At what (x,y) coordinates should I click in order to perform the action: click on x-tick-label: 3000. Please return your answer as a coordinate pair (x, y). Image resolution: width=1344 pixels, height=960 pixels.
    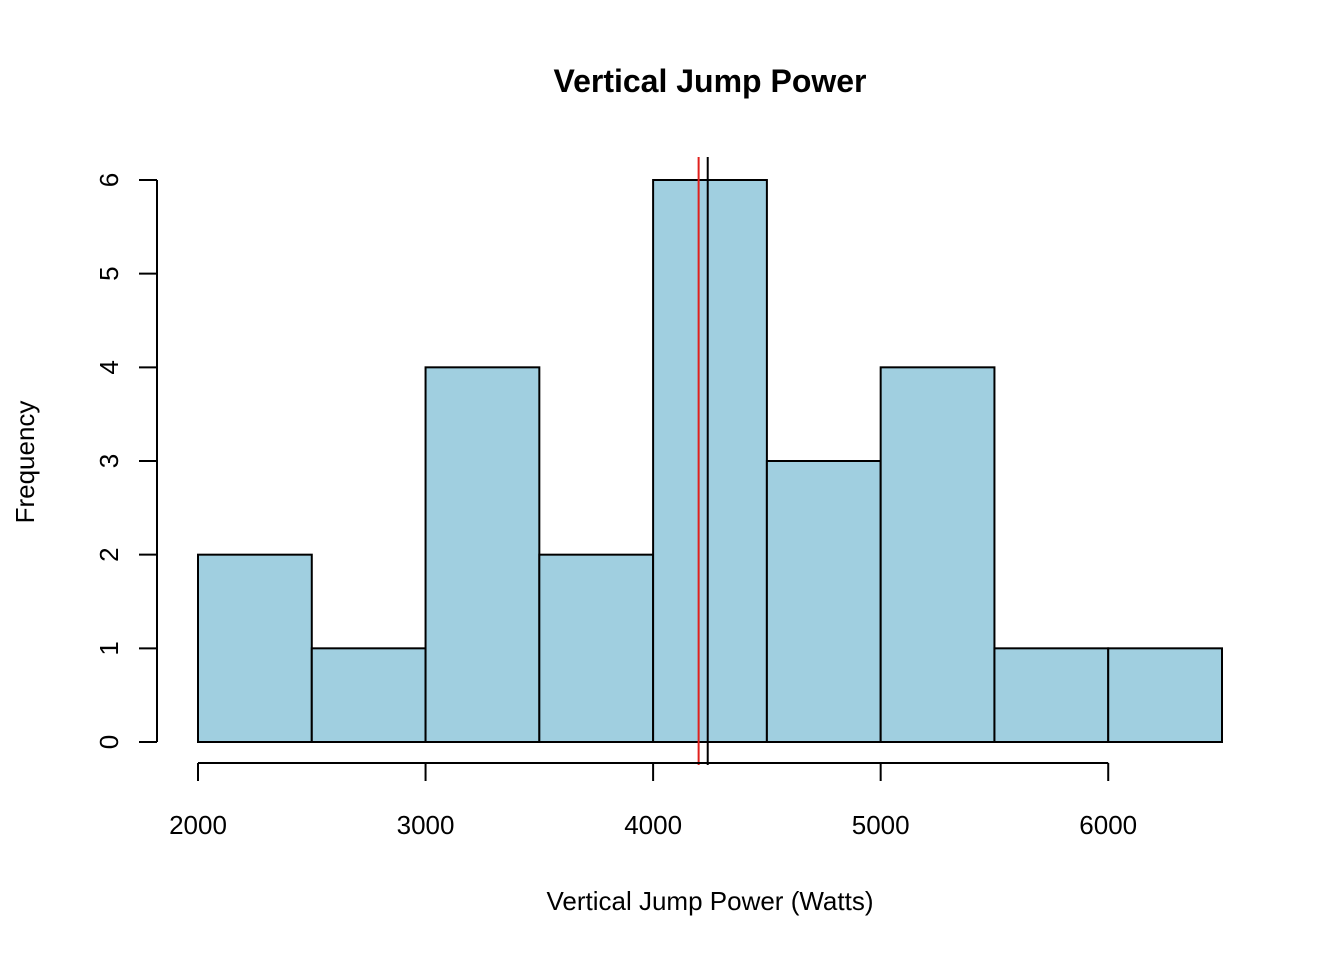
    Looking at the image, I should click on (426, 825).